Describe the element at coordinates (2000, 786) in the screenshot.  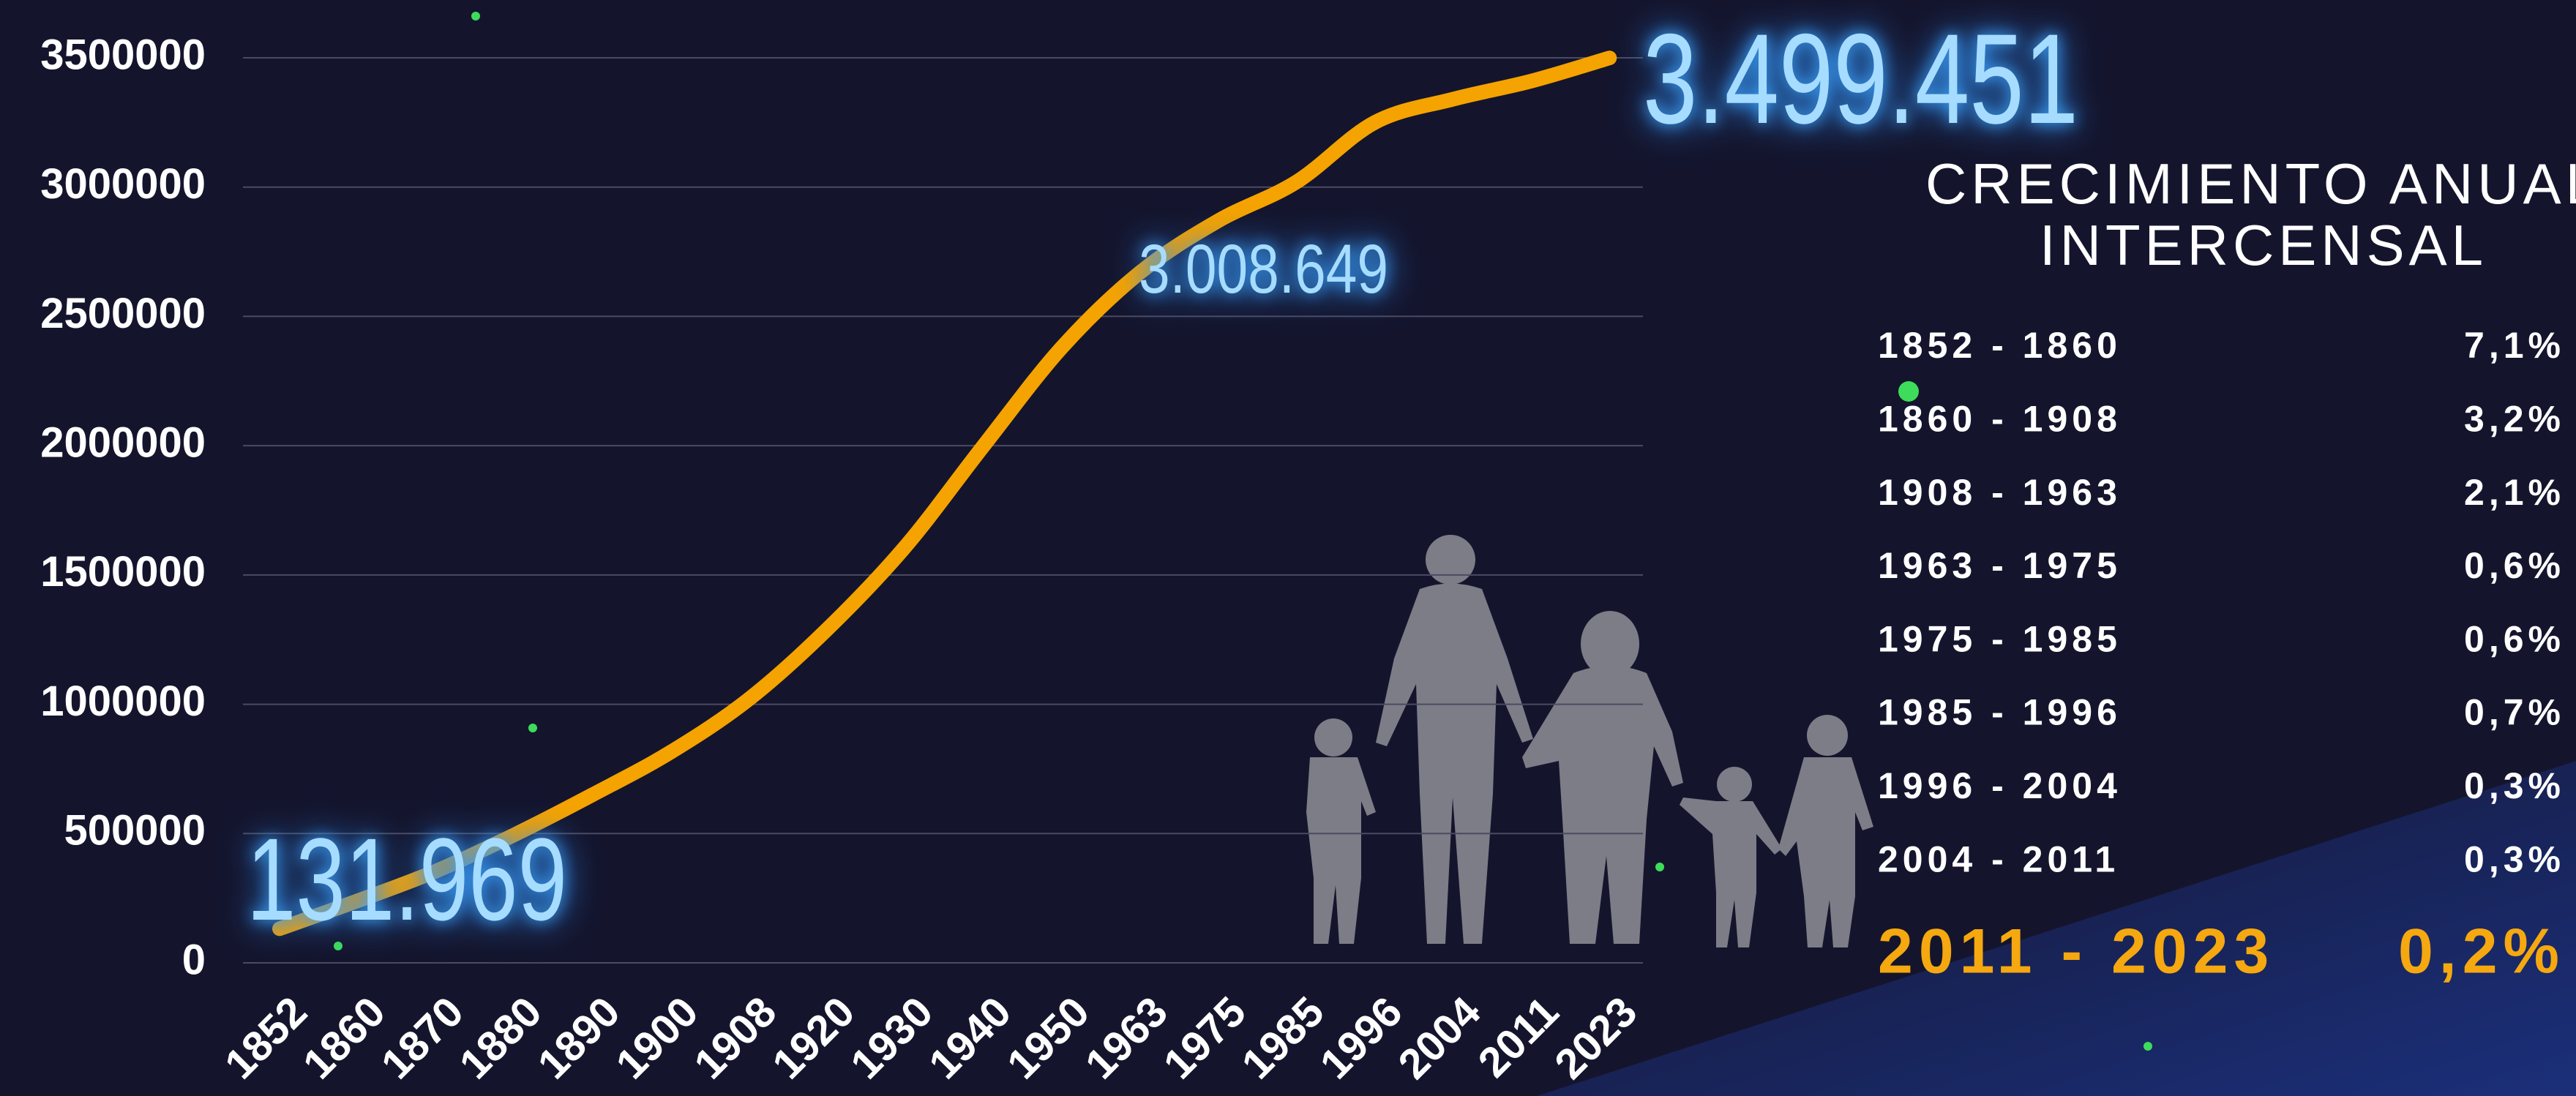
I see `period: 1996 - 2004` at that location.